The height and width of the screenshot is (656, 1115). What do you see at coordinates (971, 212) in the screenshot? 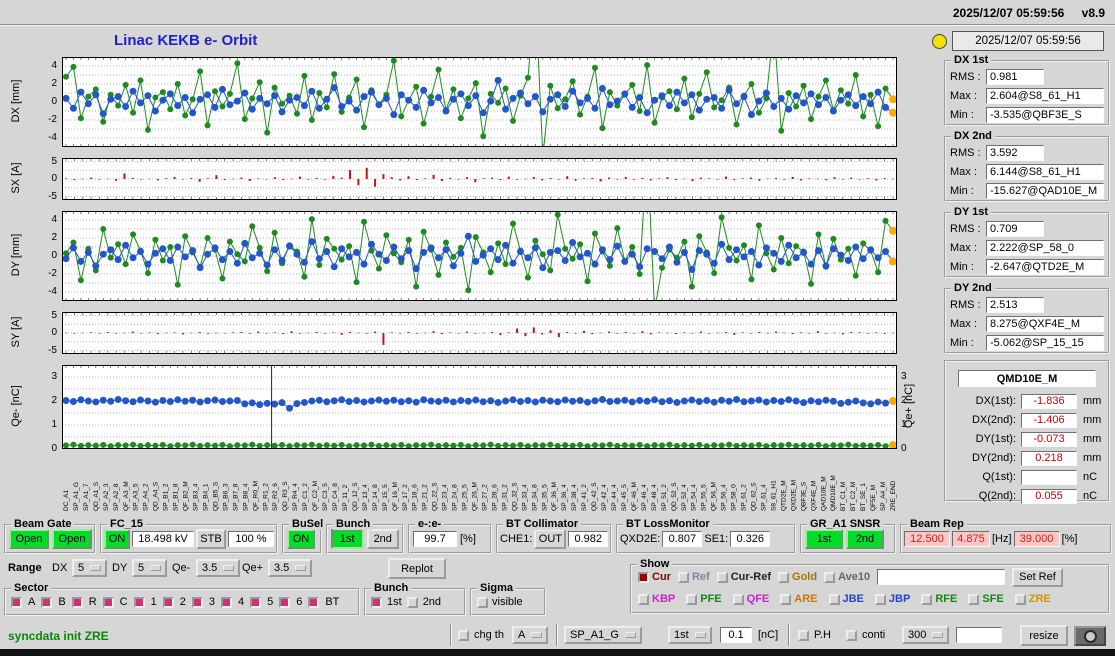
I see `stat-group-title: DY 1st` at bounding box center [971, 212].